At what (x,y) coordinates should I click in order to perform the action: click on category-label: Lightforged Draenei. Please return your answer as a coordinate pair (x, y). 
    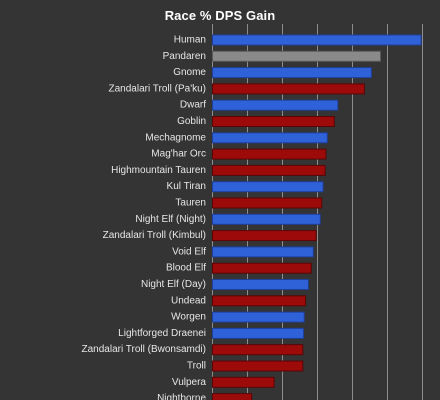
    Looking at the image, I should click on (162, 333).